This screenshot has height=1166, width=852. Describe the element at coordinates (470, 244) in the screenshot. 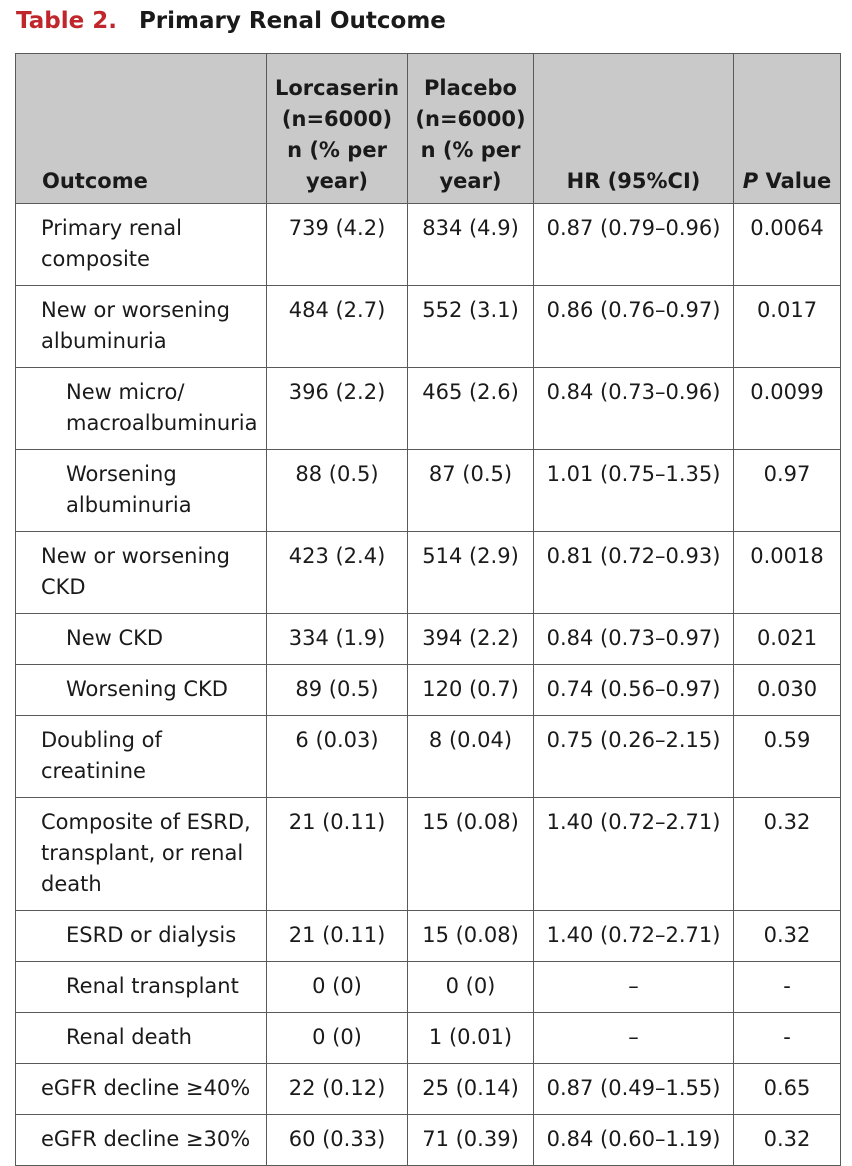

I see `cell-placebo: 834 (4.9)` at that location.